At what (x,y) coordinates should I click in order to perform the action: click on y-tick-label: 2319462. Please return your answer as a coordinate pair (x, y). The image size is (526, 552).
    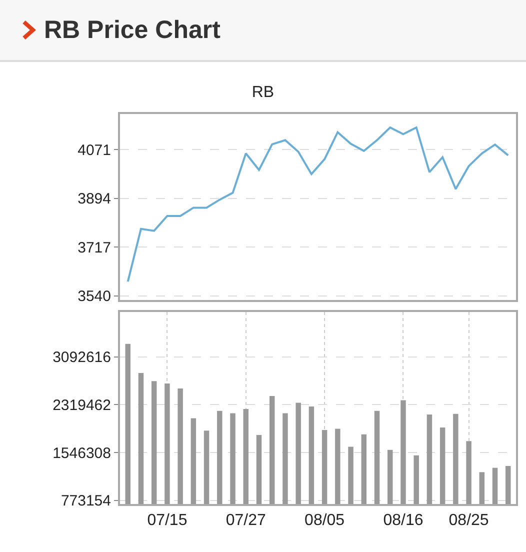
    Looking at the image, I should click on (81, 405).